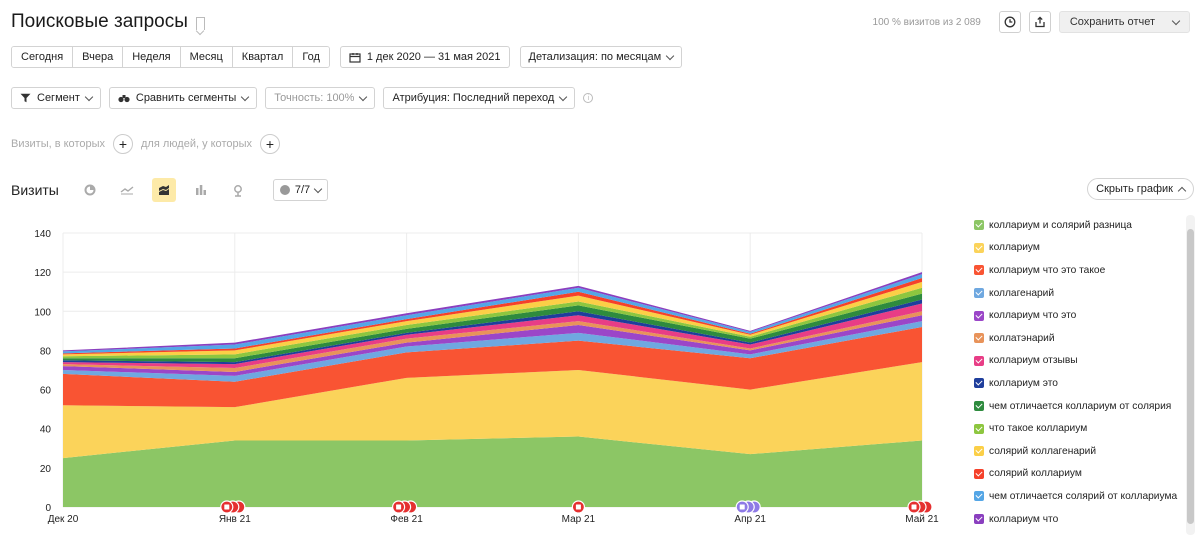 The height and width of the screenshot is (542, 1200). What do you see at coordinates (201, 190) in the screenshot?
I see `bar-chart-view-icon` at bounding box center [201, 190].